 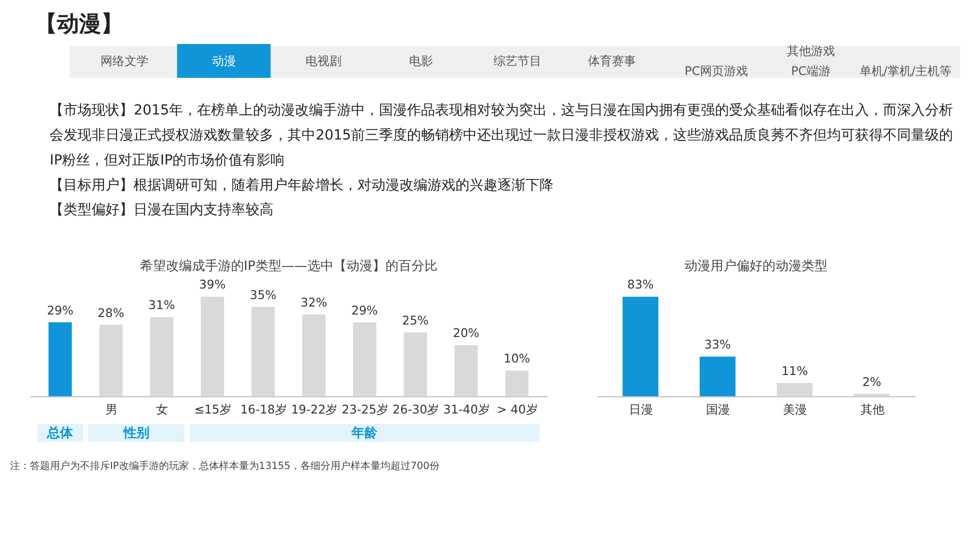 I want to click on text: 【市场现状】2015年，在榜单上的动漫改编手游中，国漫作品表现相对较为突出，这与日漫在国内拥有更强的受众基础看似存在出入，而深入分析会发现非日漫正式授权游戏数量较多，其中2015前三季度的畅销榜中还出现过一款日漫非授权游戏，这些游戏品质良莠不齐但均可获得不同量级的IP粉丝，但对正版IP的市场价值有影响, so click(x=502, y=135).